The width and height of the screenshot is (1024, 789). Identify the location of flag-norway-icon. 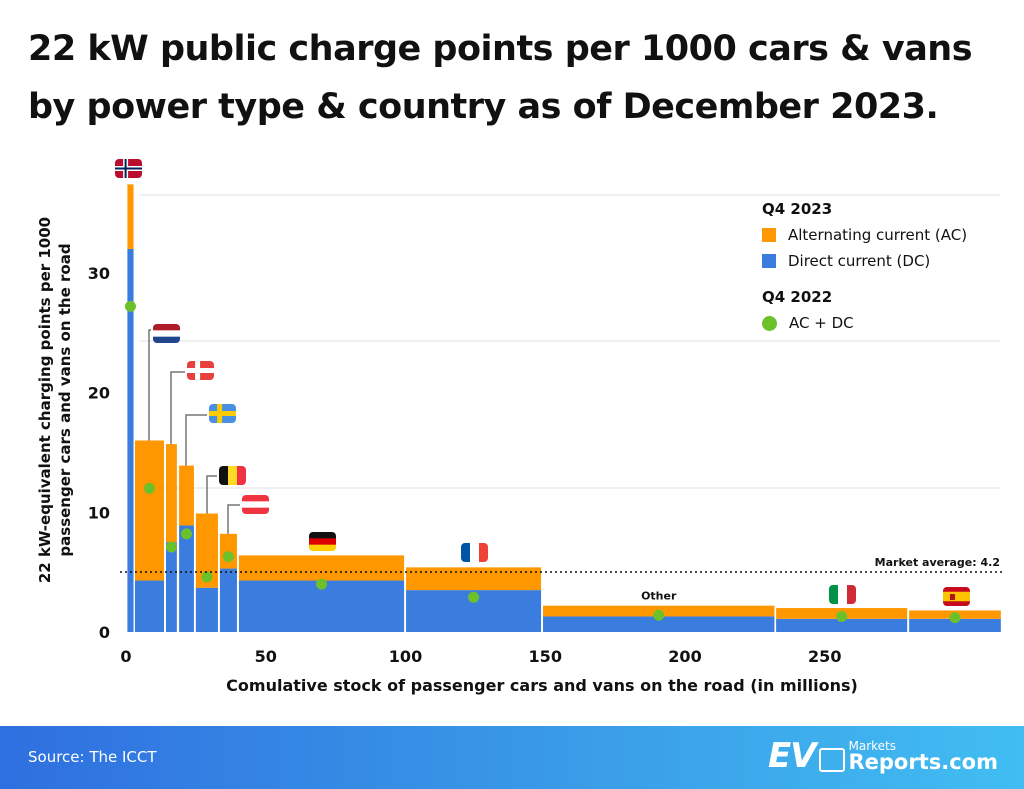
(128, 168).